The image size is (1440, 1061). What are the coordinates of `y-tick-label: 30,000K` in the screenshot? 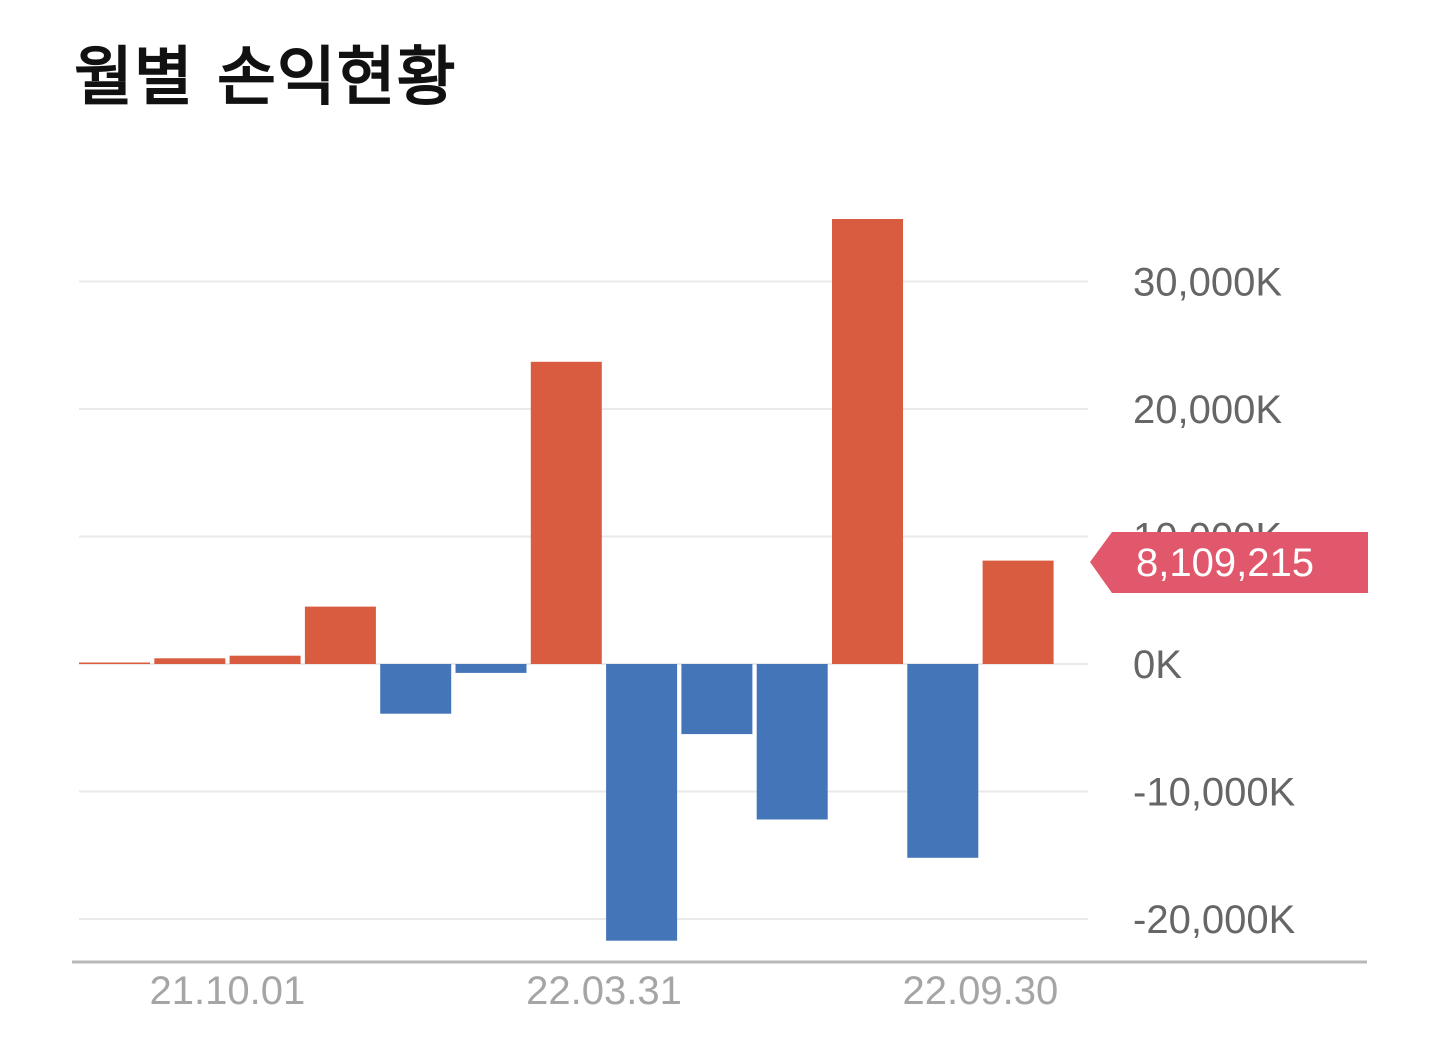 It's located at (1207, 283).